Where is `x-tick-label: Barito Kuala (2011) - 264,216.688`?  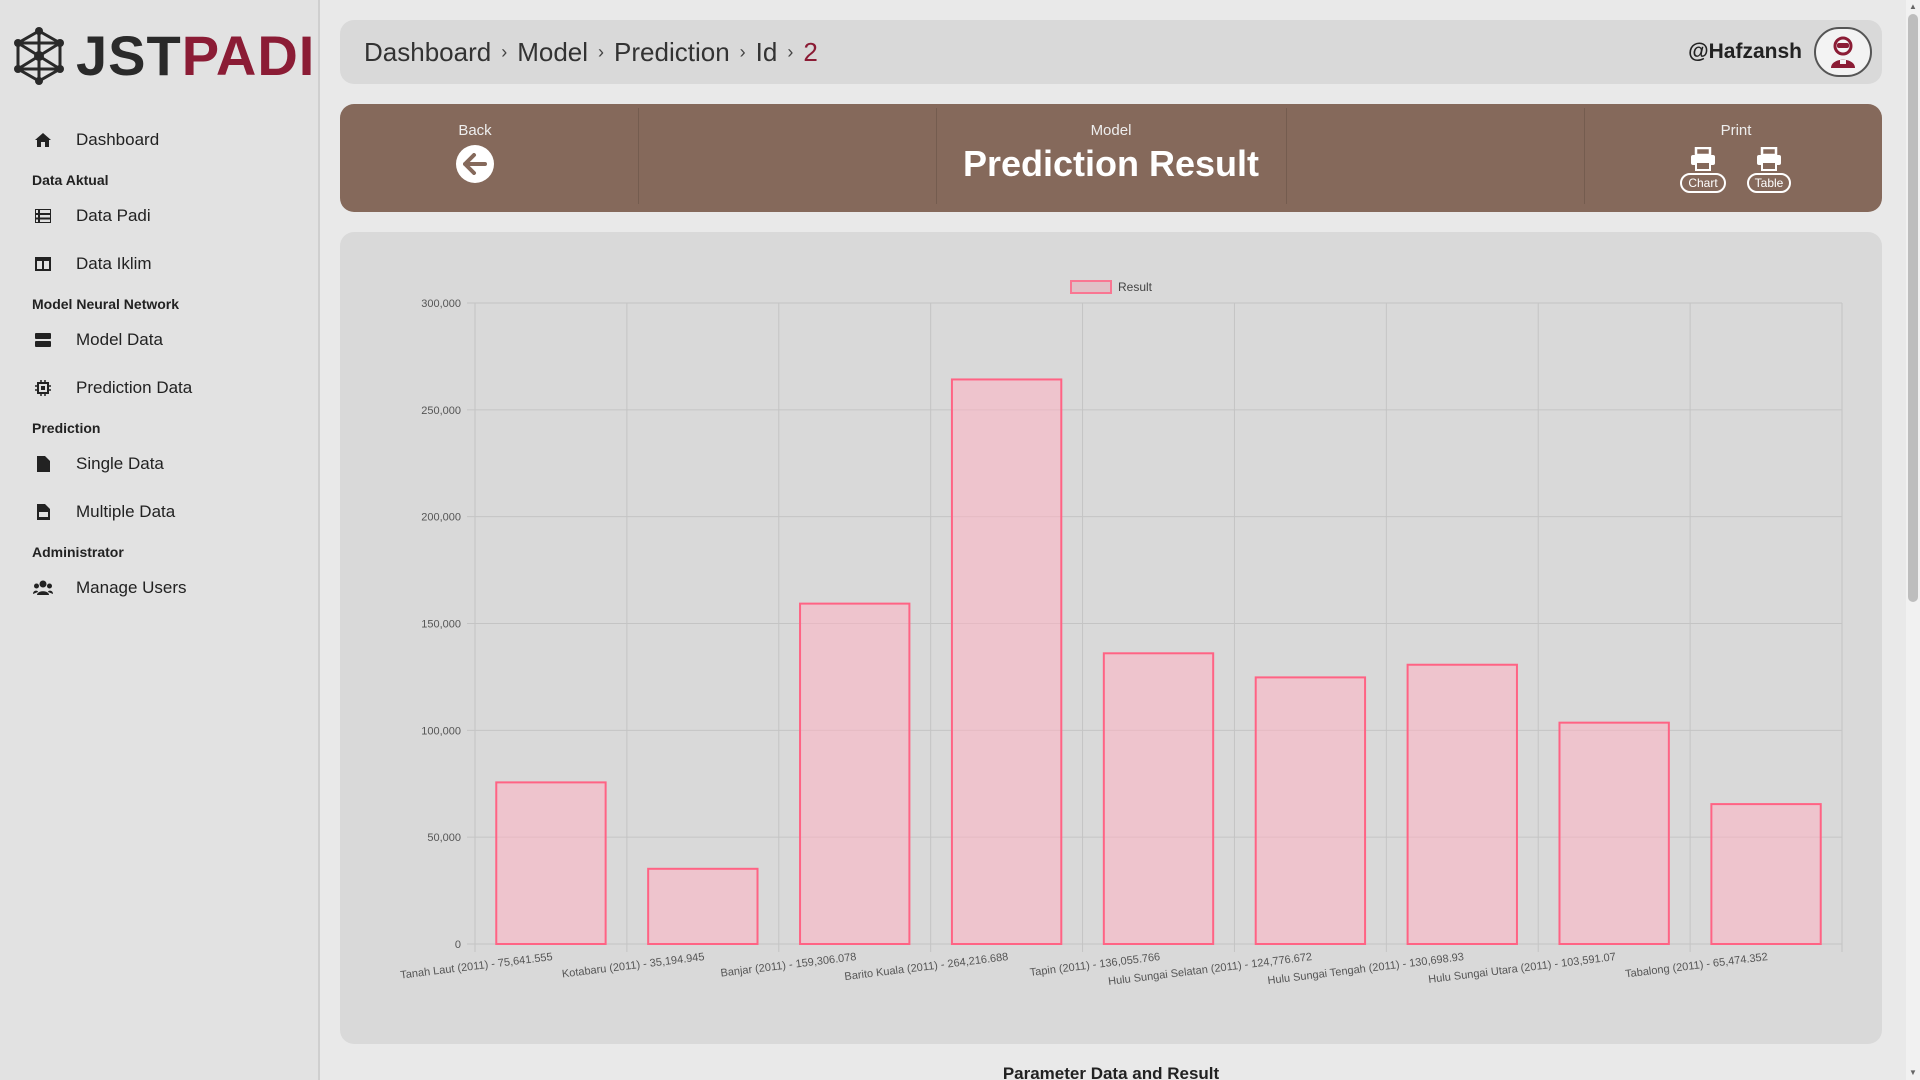 x-tick-label: Barito Kuala (2011) - 264,216.688 is located at coordinates (926, 967).